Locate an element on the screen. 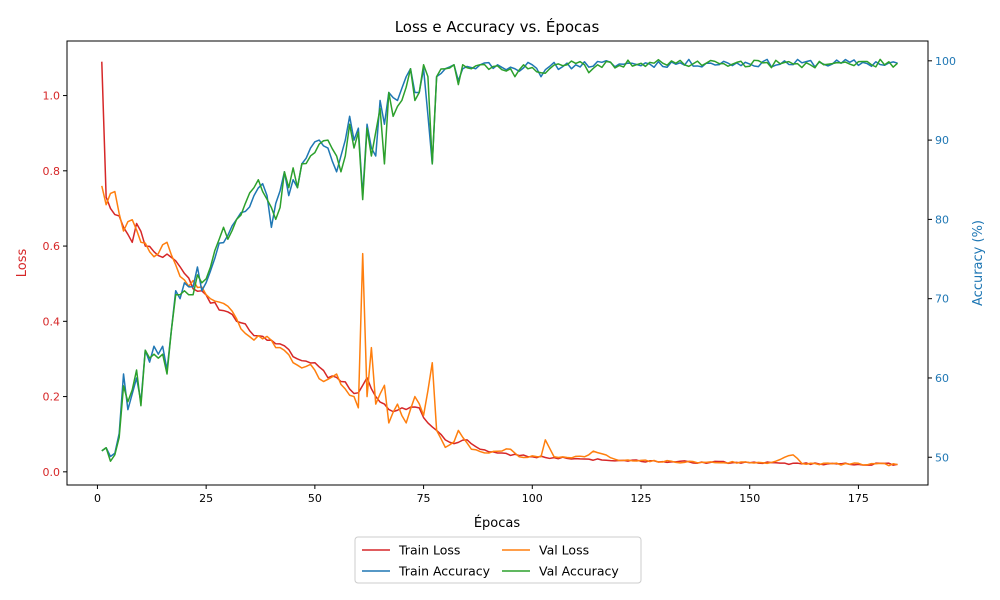 The height and width of the screenshot is (600, 1000). x-tick-label: 175 is located at coordinates (858, 498).